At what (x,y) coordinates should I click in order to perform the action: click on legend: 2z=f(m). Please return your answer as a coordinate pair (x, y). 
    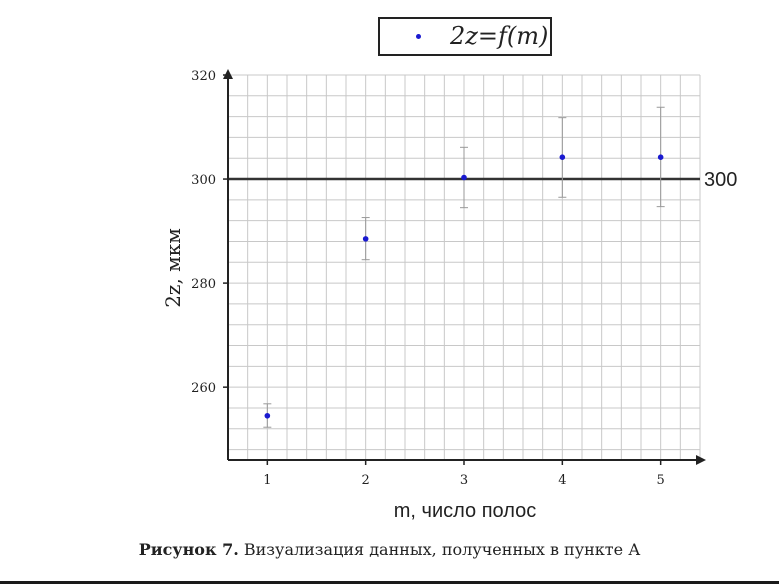
    Looking at the image, I should click on (465, 36).